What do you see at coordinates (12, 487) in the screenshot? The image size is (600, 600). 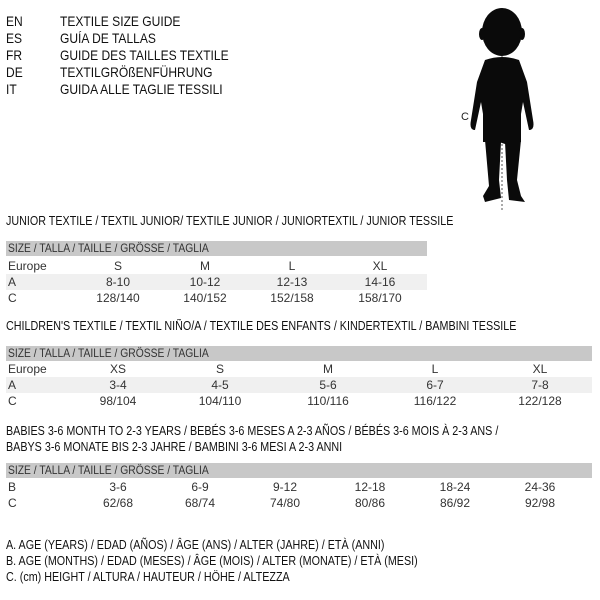 I see `row-label: B` at bounding box center [12, 487].